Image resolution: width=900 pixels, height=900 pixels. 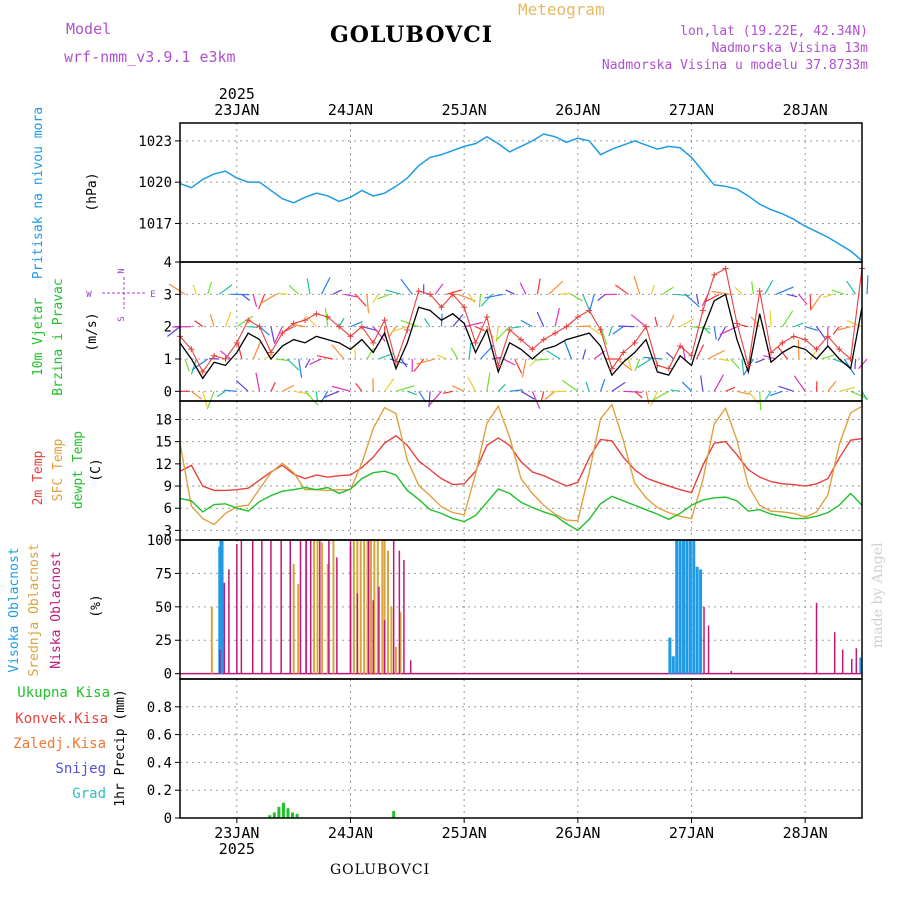 What do you see at coordinates (163, 574) in the screenshot?
I see `y-tick-label: 75` at bounding box center [163, 574].